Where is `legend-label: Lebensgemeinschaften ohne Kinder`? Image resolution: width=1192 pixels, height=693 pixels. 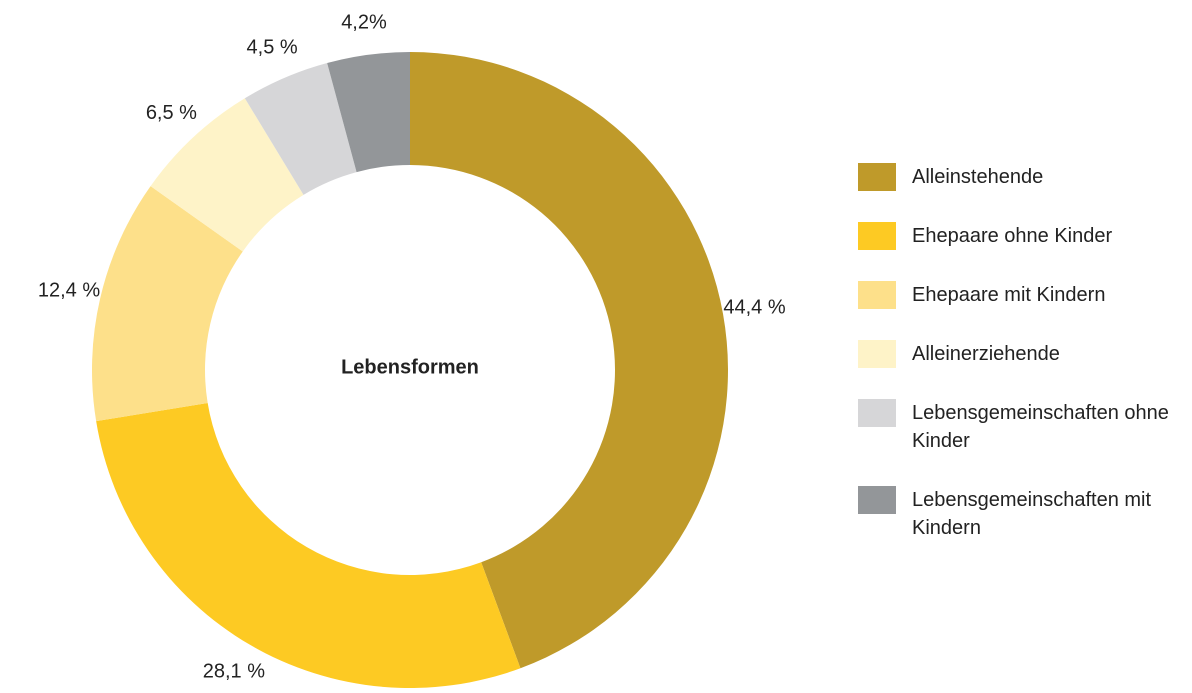 legend-label: Lebensgemeinschaften ohne Kinder is located at coordinates (1040, 427).